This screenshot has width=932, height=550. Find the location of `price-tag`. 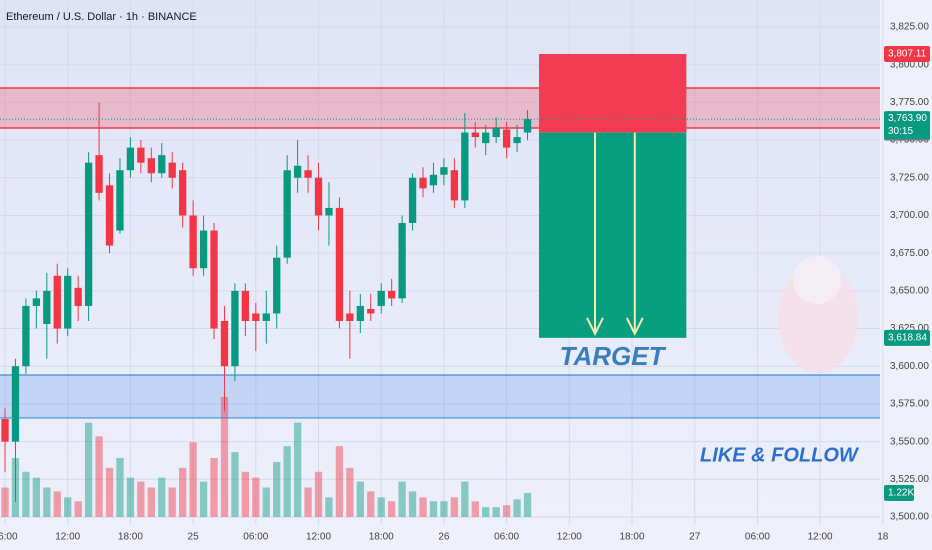

price-tag is located at coordinates (907, 53).